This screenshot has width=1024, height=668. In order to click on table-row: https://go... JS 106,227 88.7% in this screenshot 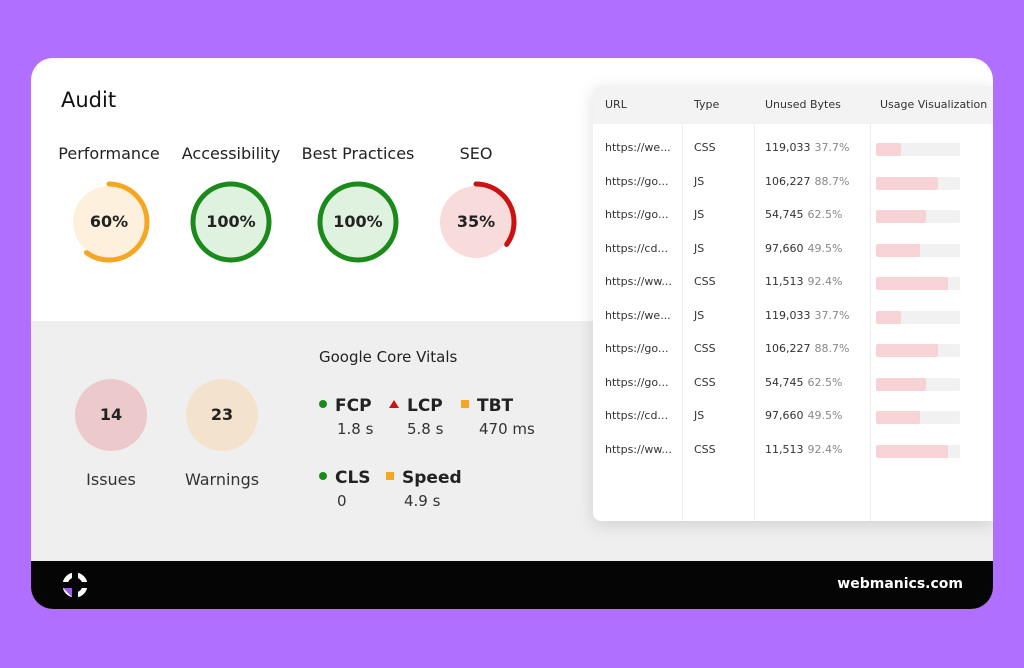, I will do `click(793, 181)`.